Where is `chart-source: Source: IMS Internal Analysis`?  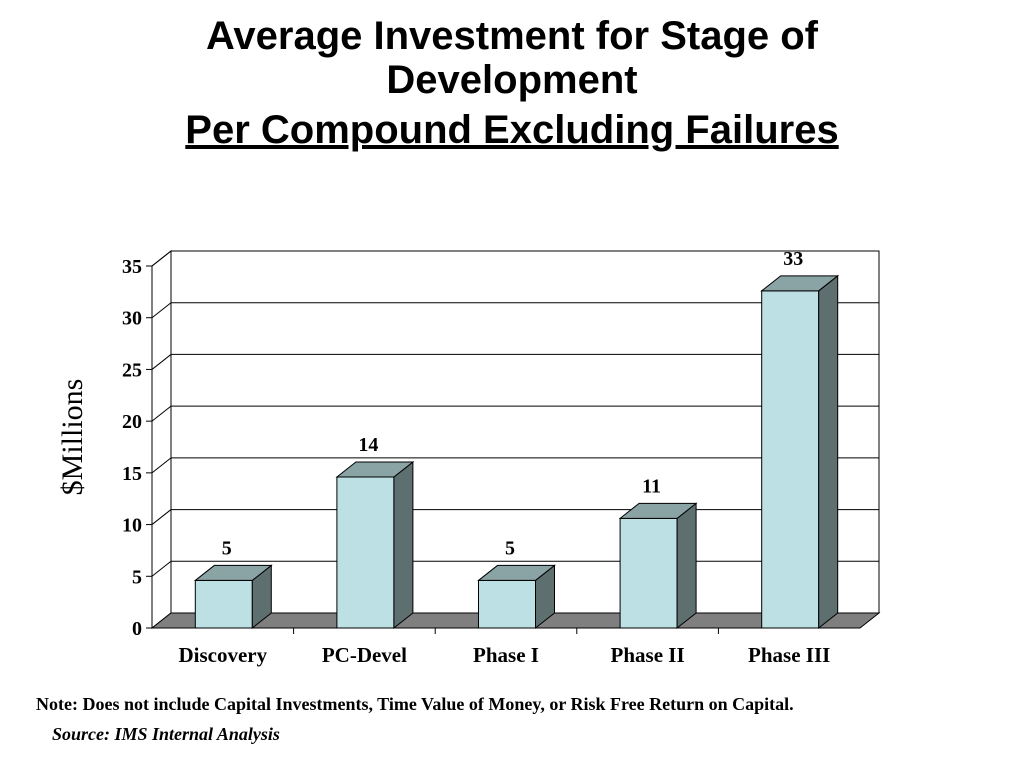
chart-source: Source: IMS Internal Analysis is located at coordinates (166, 734).